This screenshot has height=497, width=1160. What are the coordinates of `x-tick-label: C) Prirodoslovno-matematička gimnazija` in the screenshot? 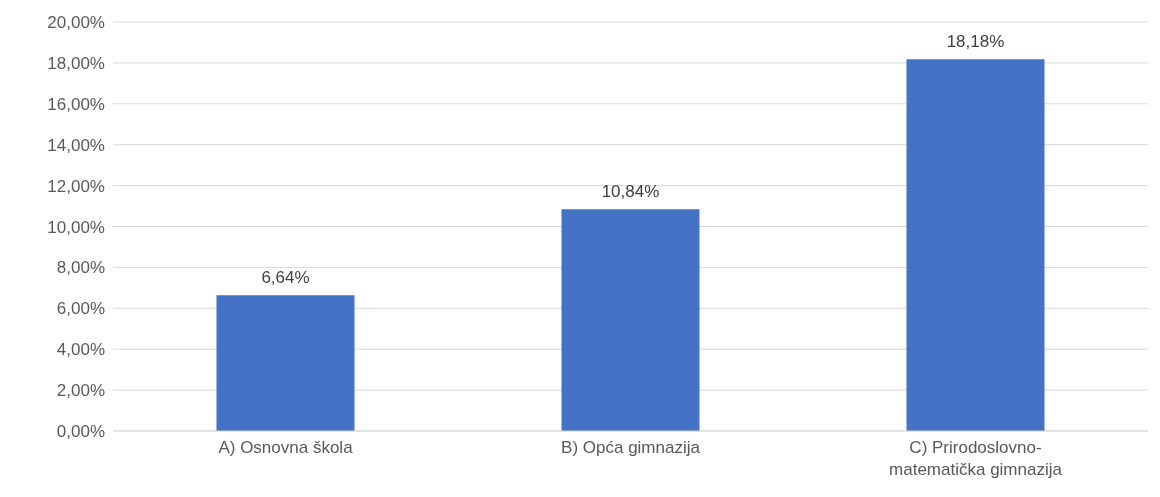 It's located at (976, 458).